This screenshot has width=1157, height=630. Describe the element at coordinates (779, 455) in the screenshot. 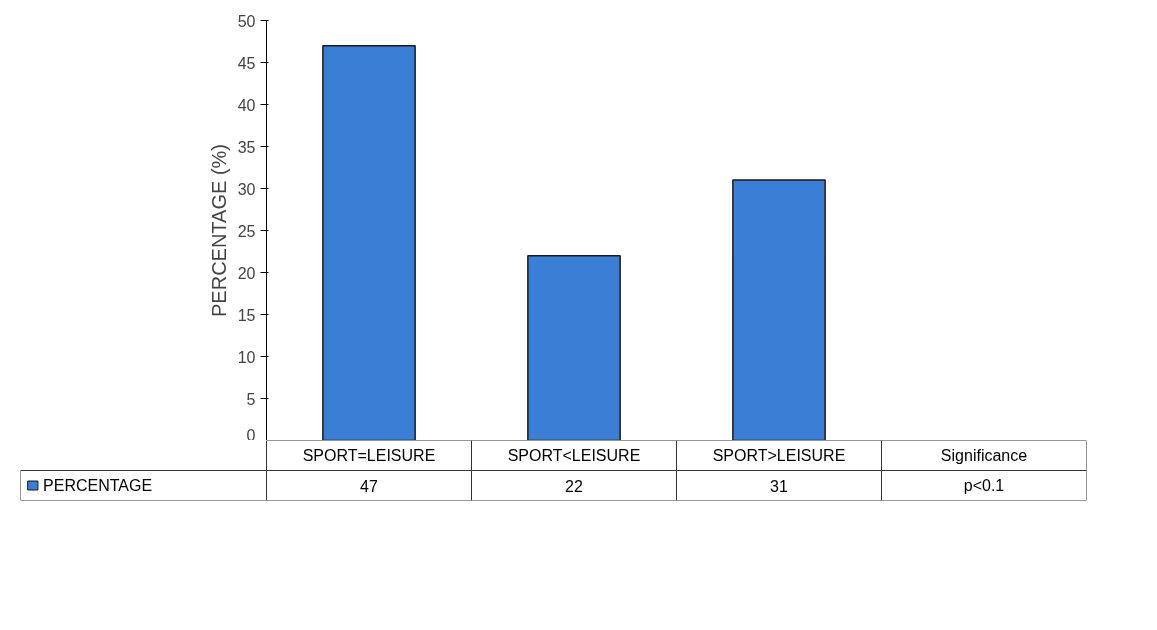

I see `x-tick-label: SPORT>LEISURE` at that location.